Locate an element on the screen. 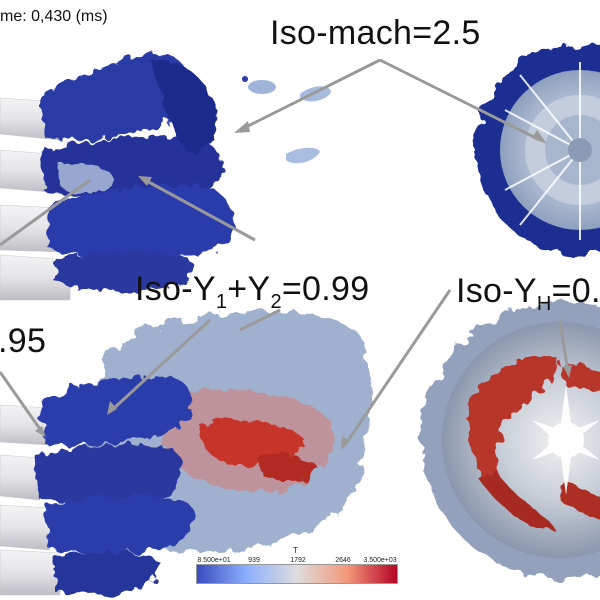  iso-y-sum-plus: +Y is located at coordinates (249, 289).